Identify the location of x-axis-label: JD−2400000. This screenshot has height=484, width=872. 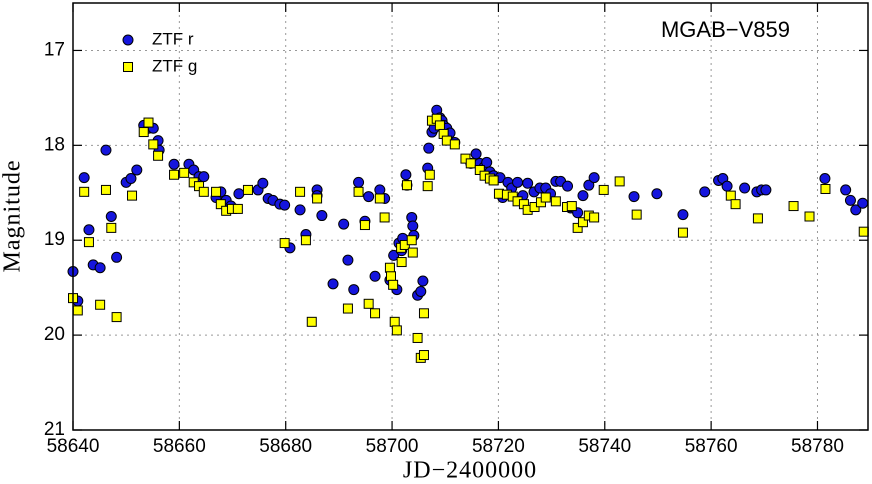
(470, 471).